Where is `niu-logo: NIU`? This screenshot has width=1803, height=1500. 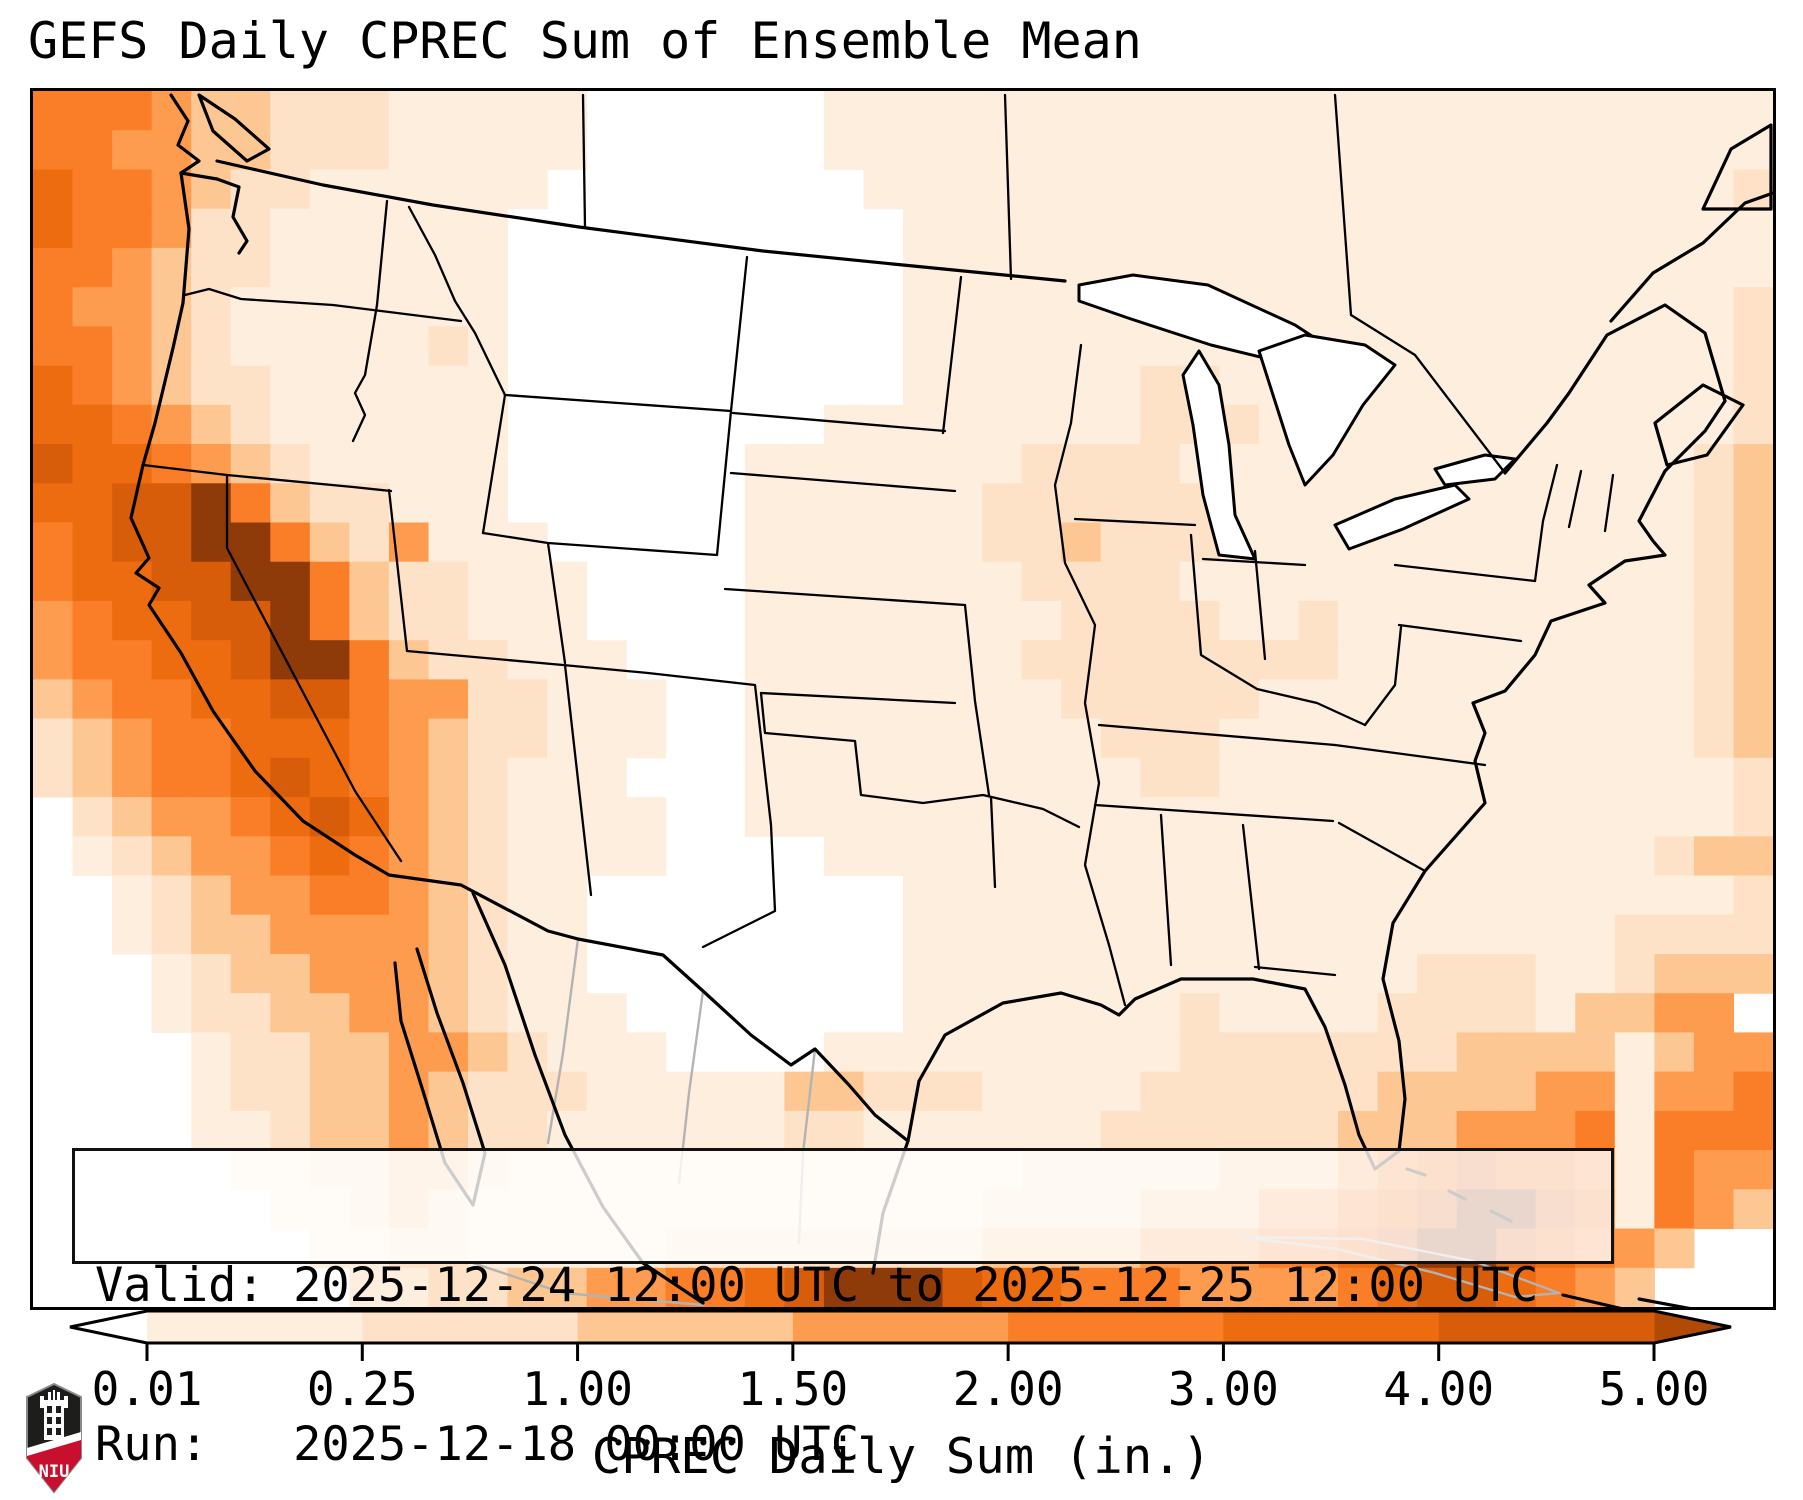 niu-logo: NIU is located at coordinates (54, 1439).